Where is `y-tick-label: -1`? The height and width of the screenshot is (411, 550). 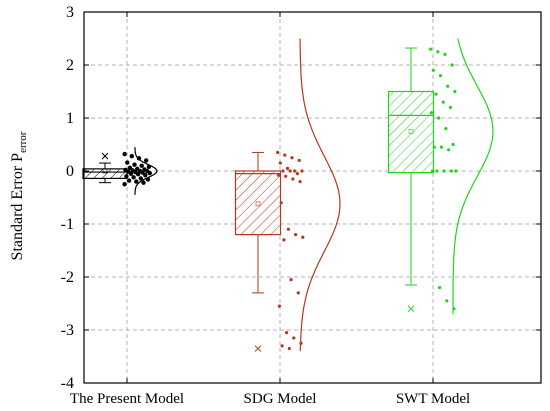
y-tick-label: -1 is located at coordinates (67, 224).